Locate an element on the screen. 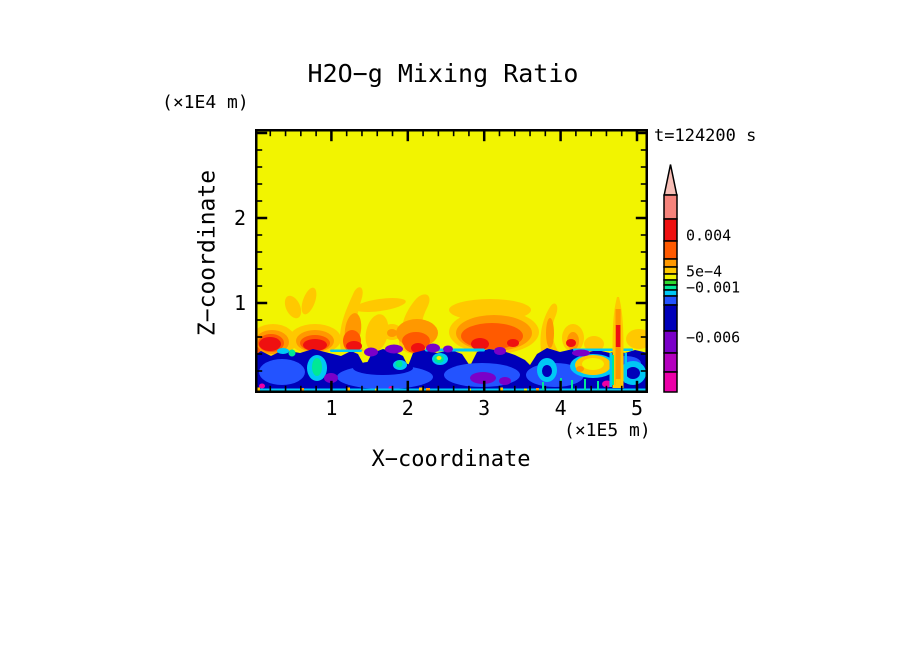 This screenshot has height=654, width=904. y-tick-label: 2 is located at coordinates (239, 218).